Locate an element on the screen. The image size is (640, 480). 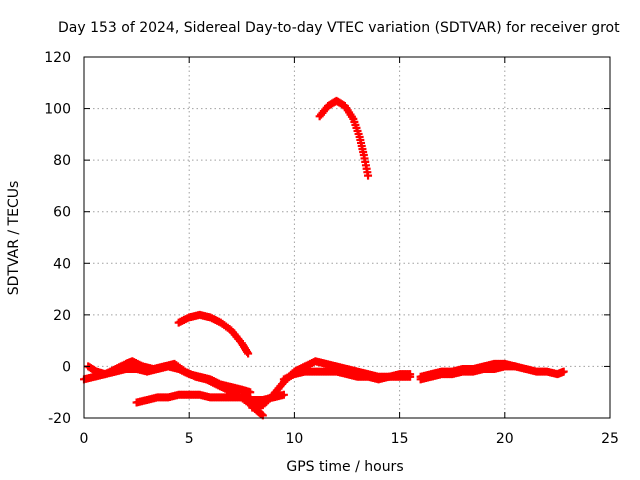
y-tick-label: 120 is located at coordinates (57, 58).